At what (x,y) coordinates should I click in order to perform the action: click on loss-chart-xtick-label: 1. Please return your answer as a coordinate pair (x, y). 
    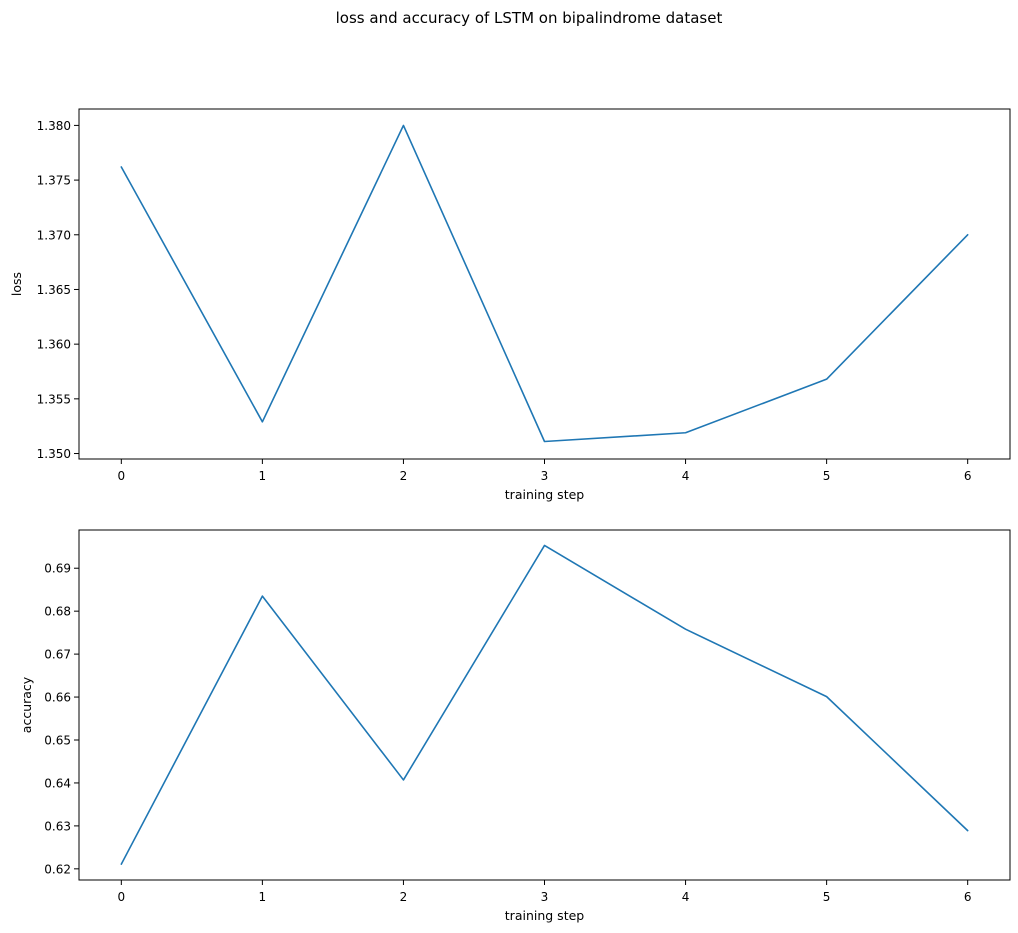
    Looking at the image, I should click on (263, 476).